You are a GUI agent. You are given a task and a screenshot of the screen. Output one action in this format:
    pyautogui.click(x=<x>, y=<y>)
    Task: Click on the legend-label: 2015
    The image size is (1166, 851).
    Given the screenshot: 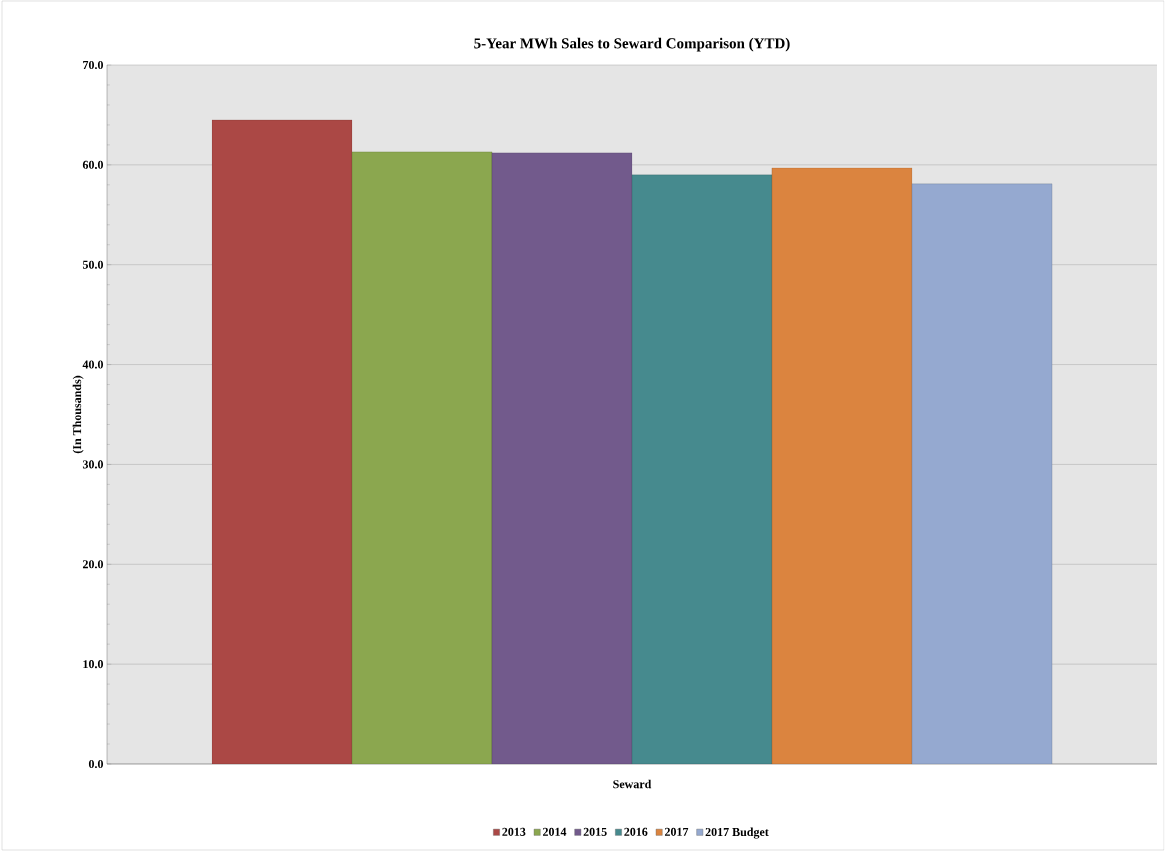 What is the action you would take?
    pyautogui.click(x=595, y=831)
    